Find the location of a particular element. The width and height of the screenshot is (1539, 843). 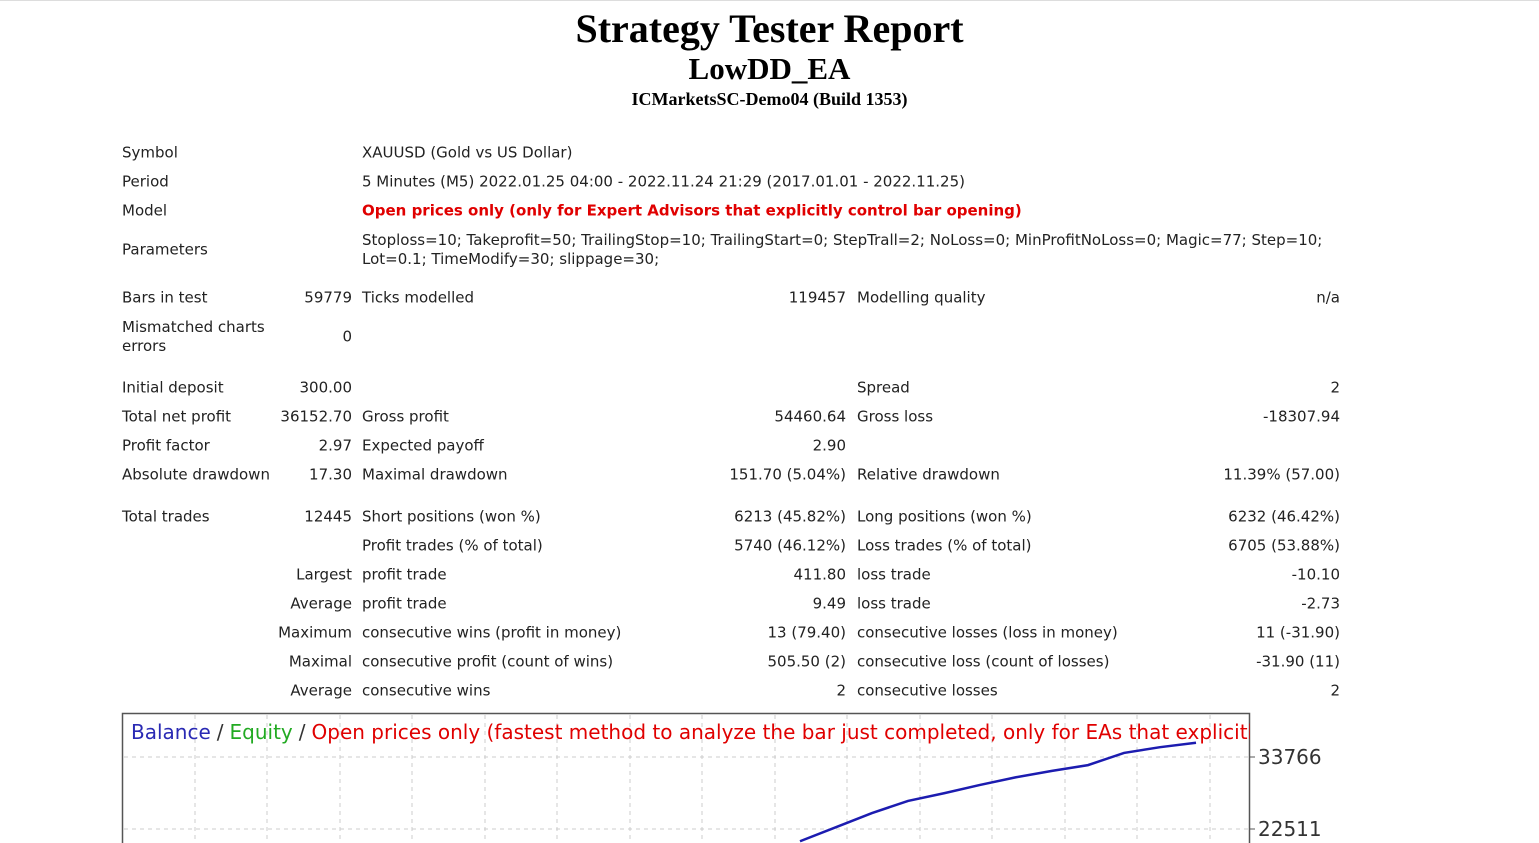

info-label: Period is located at coordinates (237, 182).